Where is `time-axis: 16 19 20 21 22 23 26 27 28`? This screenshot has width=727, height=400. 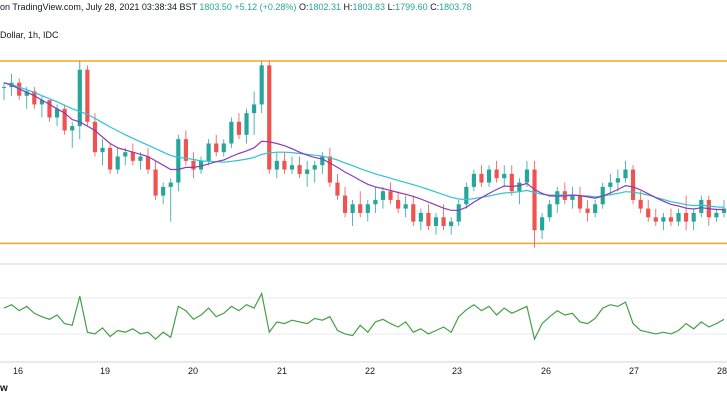 time-axis: 16 19 20 21 22 23 26 27 28 is located at coordinates (370, 371).